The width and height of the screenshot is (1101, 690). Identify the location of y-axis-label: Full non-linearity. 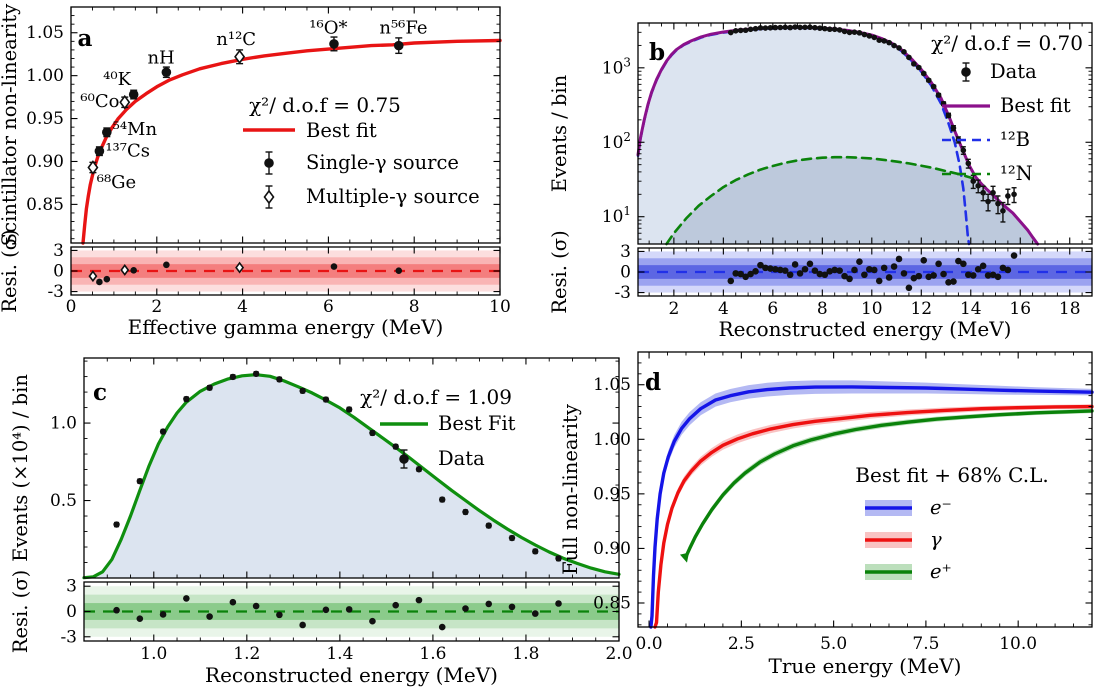
(570, 489).